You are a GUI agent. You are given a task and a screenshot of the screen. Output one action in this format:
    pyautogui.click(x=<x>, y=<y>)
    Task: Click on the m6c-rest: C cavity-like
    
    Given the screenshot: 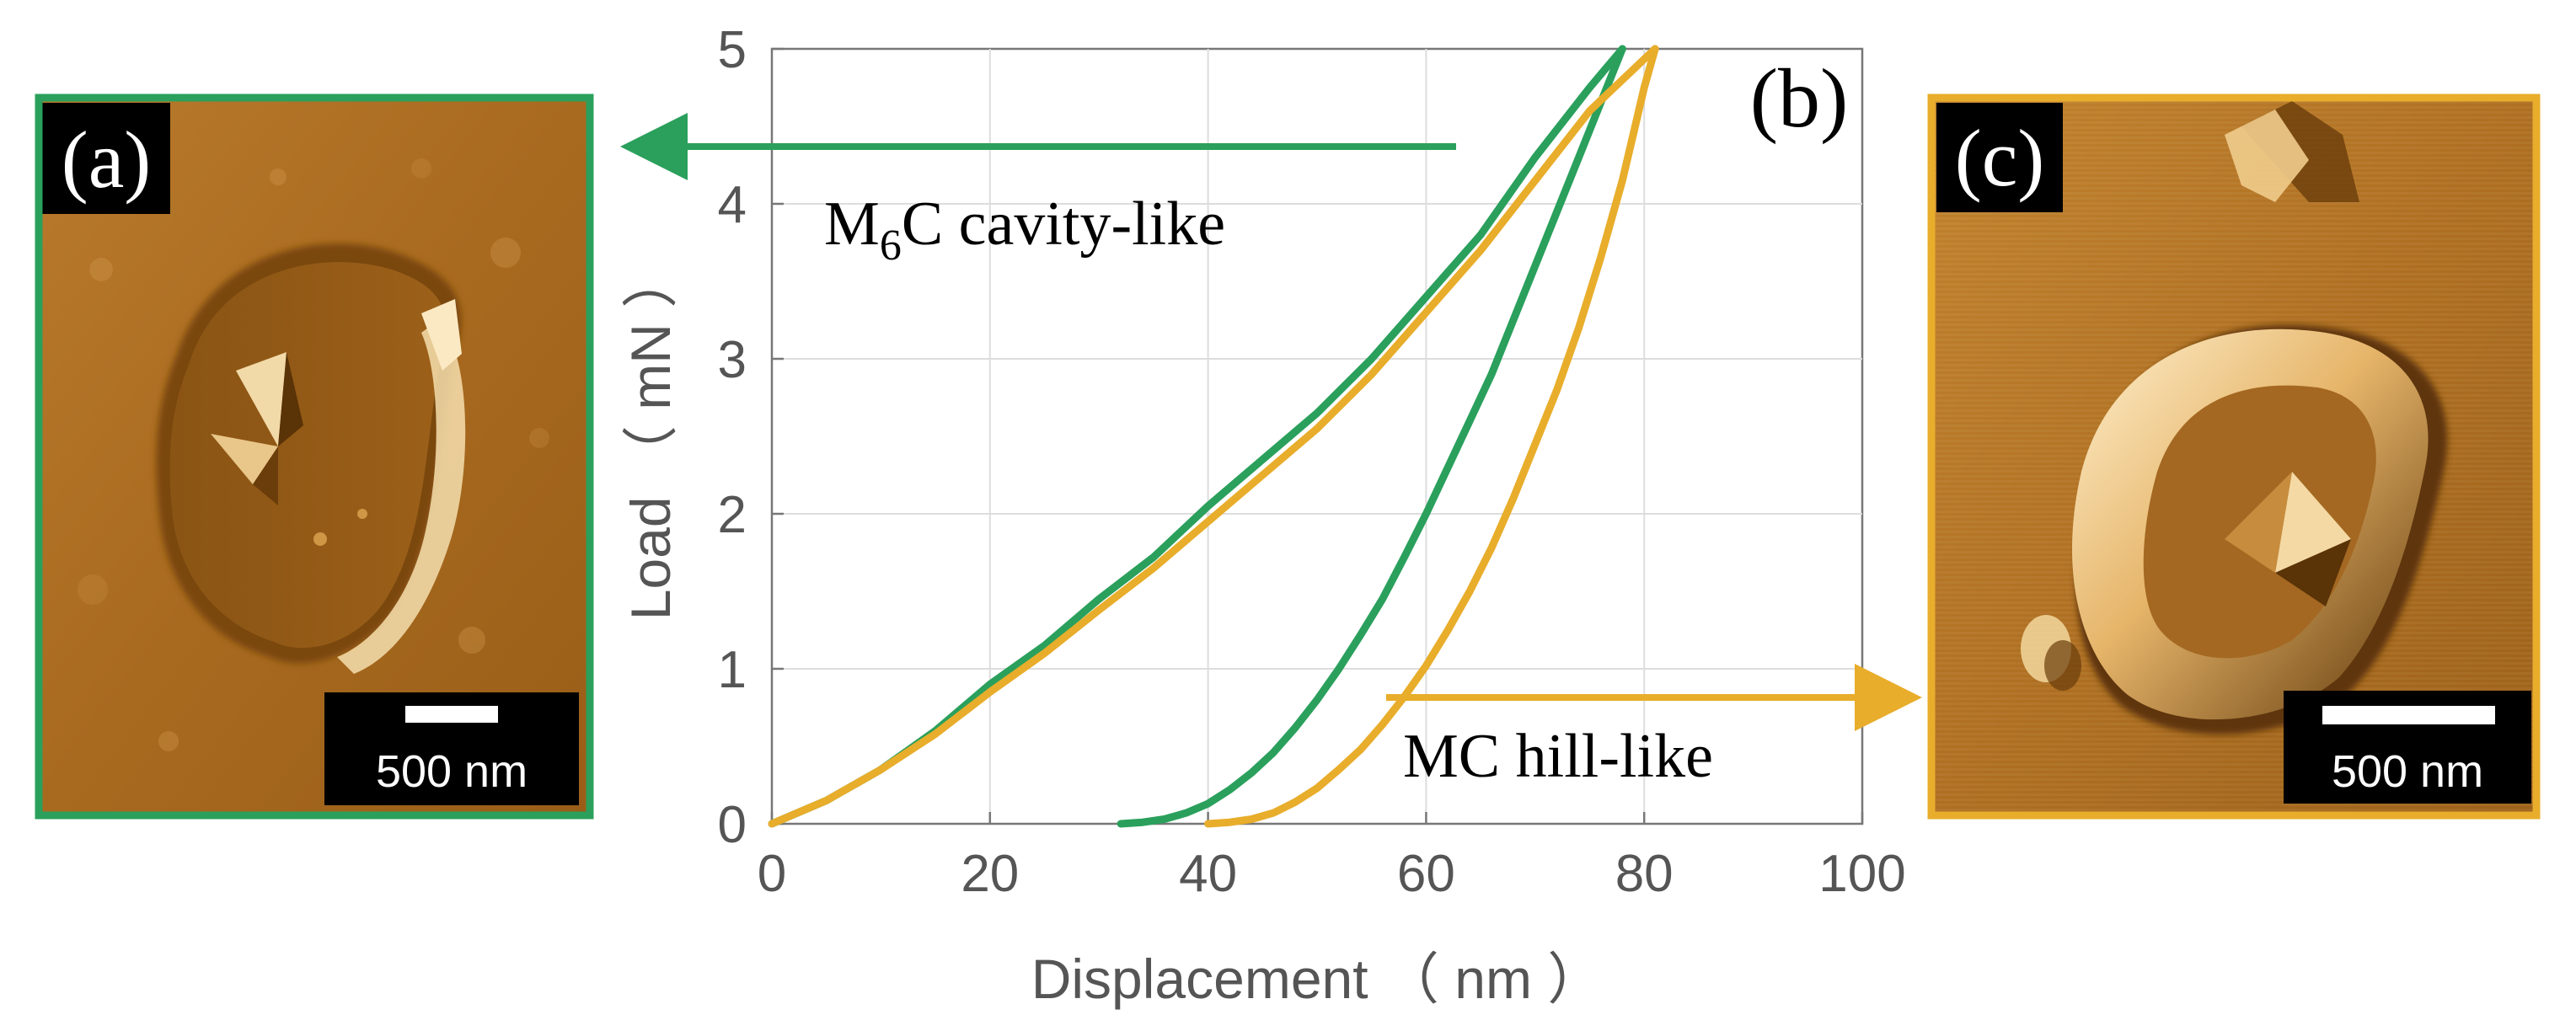 What is the action you would take?
    pyautogui.click(x=1063, y=224)
    